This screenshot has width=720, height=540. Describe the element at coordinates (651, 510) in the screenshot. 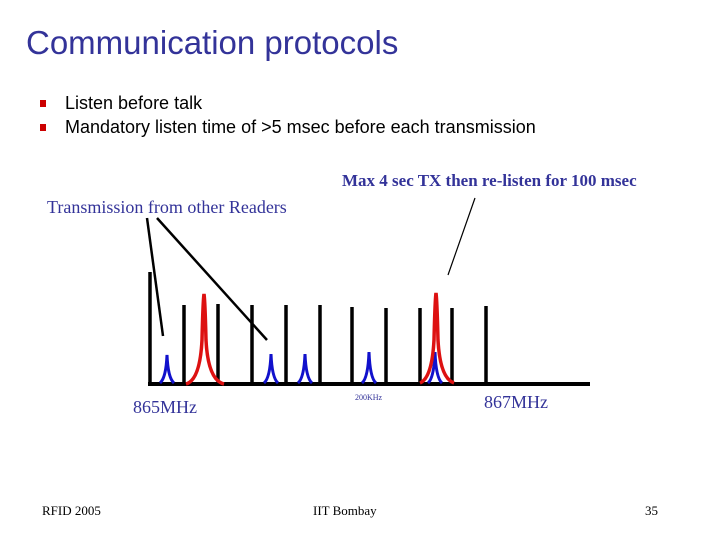

I see `page-number: 35` at that location.